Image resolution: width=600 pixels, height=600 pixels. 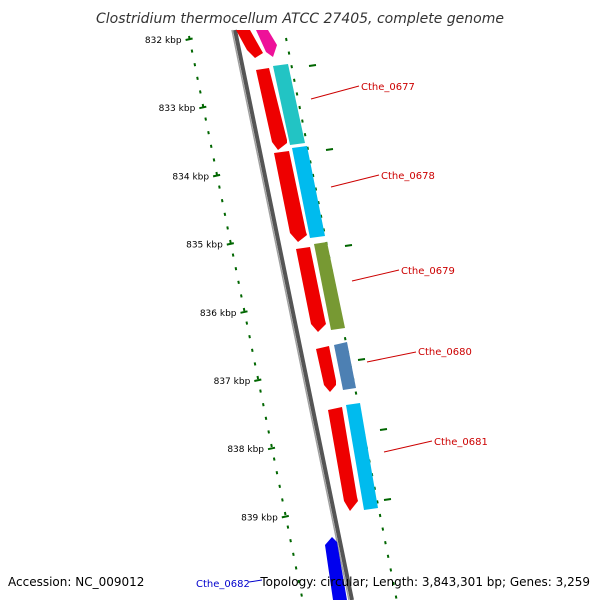 What do you see at coordinates (223, 584) in the screenshot?
I see `gene-label-cthe-0682: Cthe_0682` at bounding box center [223, 584].